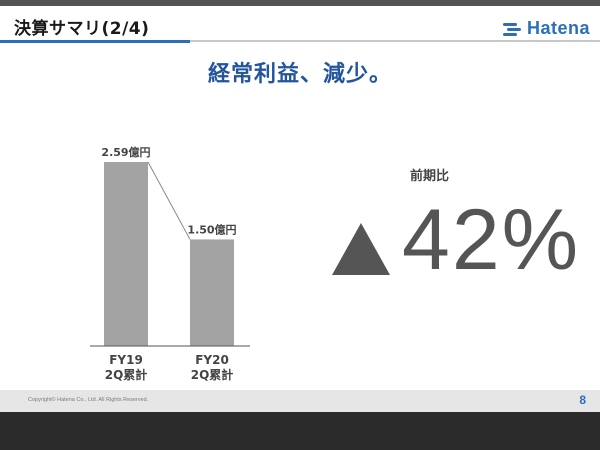 This screenshot has height=450, width=600. What do you see at coordinates (430, 176) in the screenshot?
I see `yoy-label: 前期比` at bounding box center [430, 176].